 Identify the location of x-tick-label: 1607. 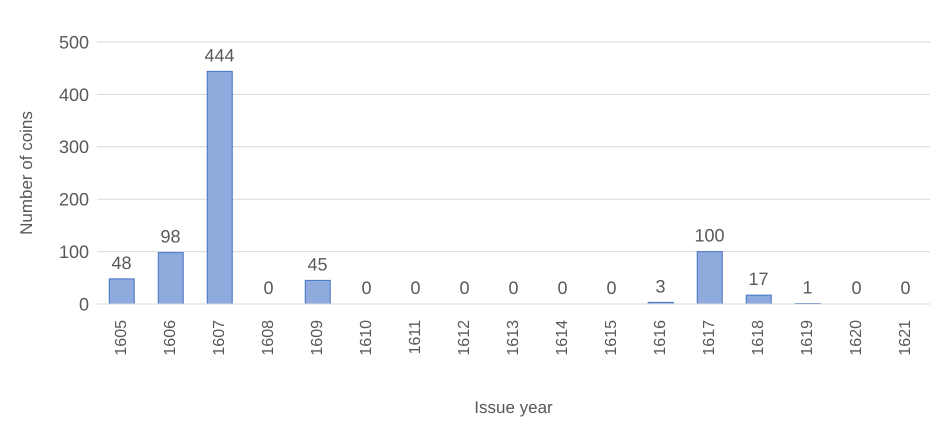
(219, 338).